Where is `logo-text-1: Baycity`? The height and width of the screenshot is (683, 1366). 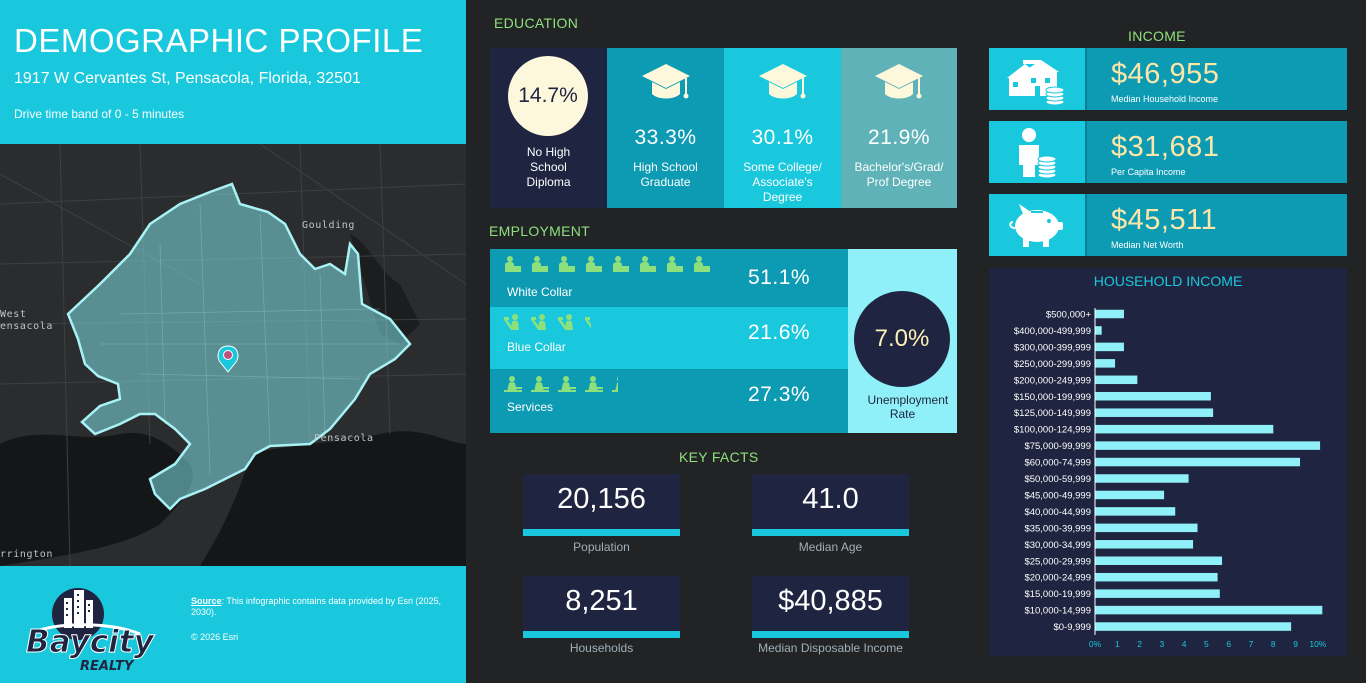
logo-text-1: Baycity is located at coordinates (91, 642).